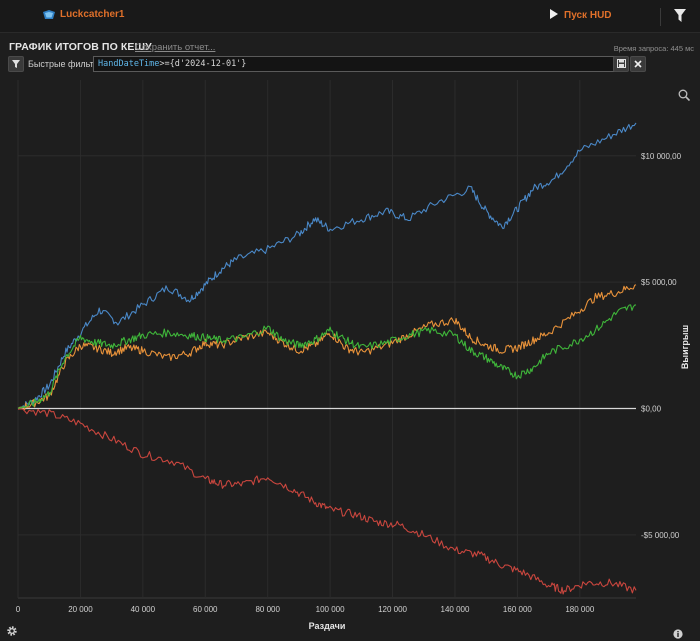 The image size is (700, 641). What do you see at coordinates (143, 609) in the screenshot?
I see `x-tick-label: 40 000` at bounding box center [143, 609].